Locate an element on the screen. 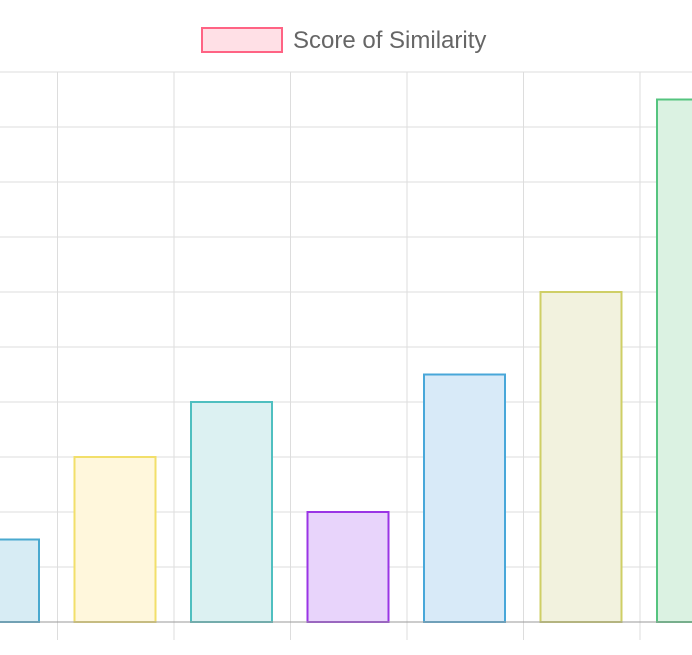 This screenshot has height=655, width=692. legend-swatch is located at coordinates (242, 40).